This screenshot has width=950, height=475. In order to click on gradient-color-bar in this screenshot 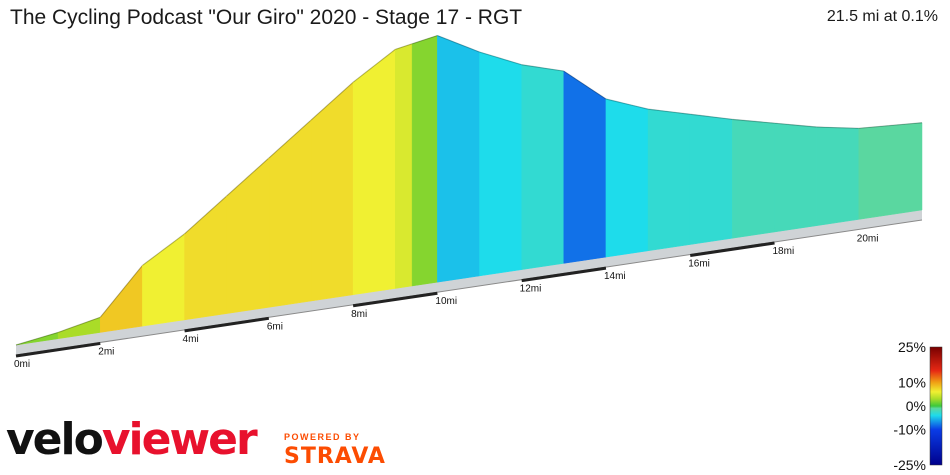, I will do `click(936, 406)`.